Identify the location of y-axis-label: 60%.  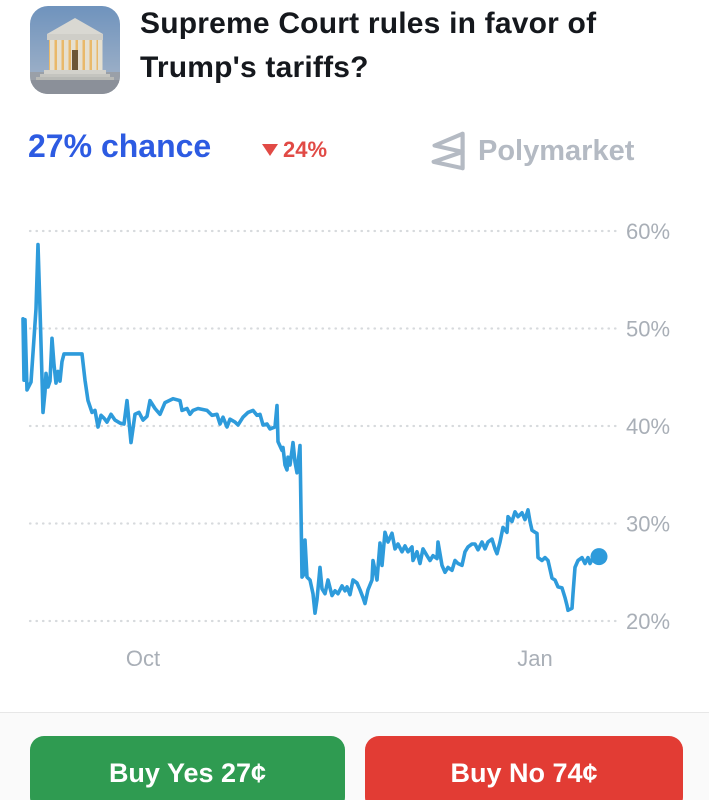
(648, 231).